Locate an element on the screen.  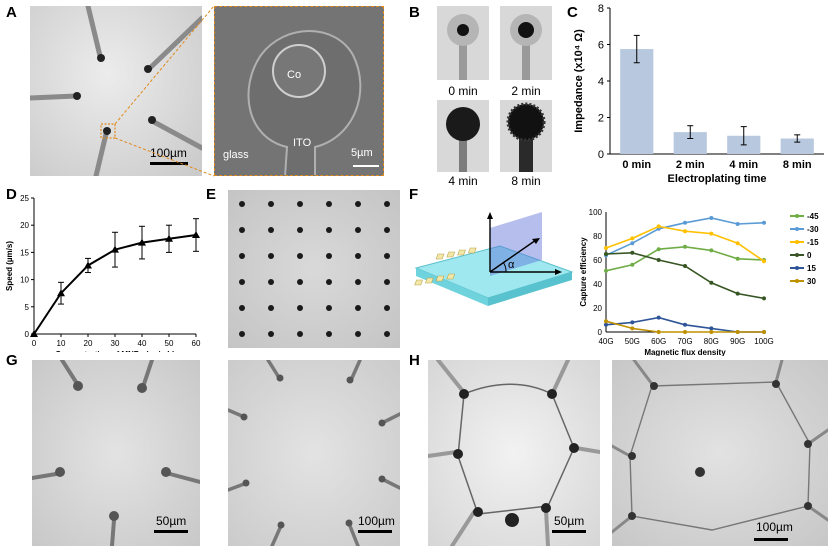
co-label: Co is located at coordinates (294, 75).